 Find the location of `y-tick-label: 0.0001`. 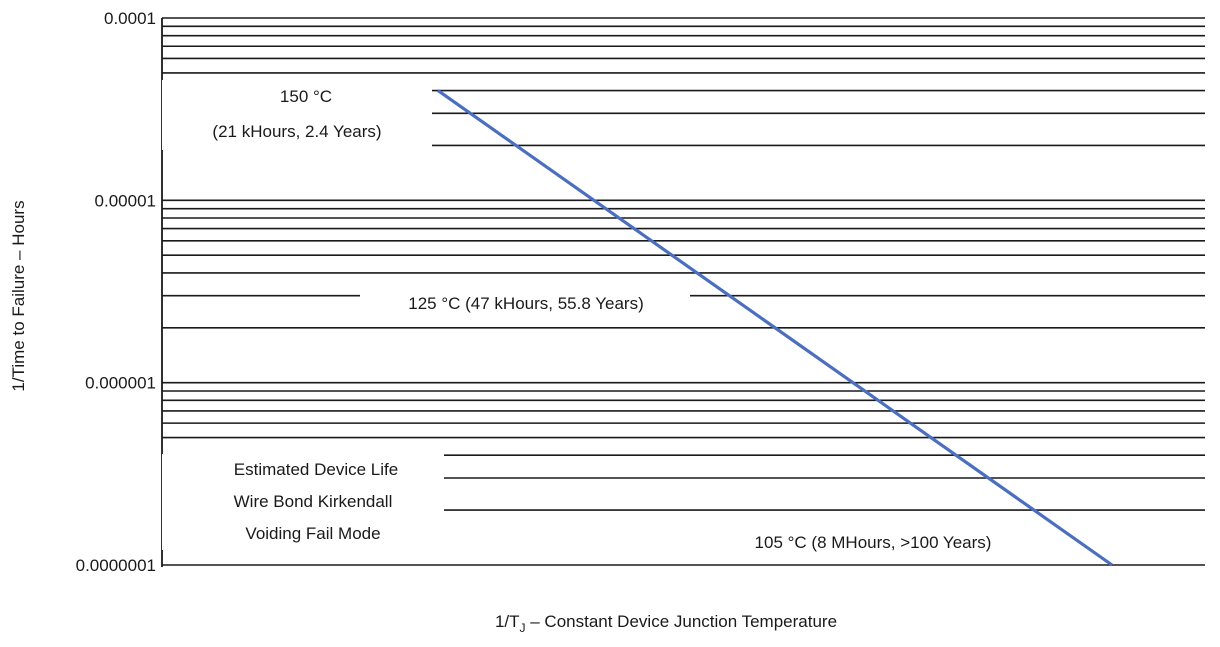

y-tick-label: 0.0001 is located at coordinates (130, 18).